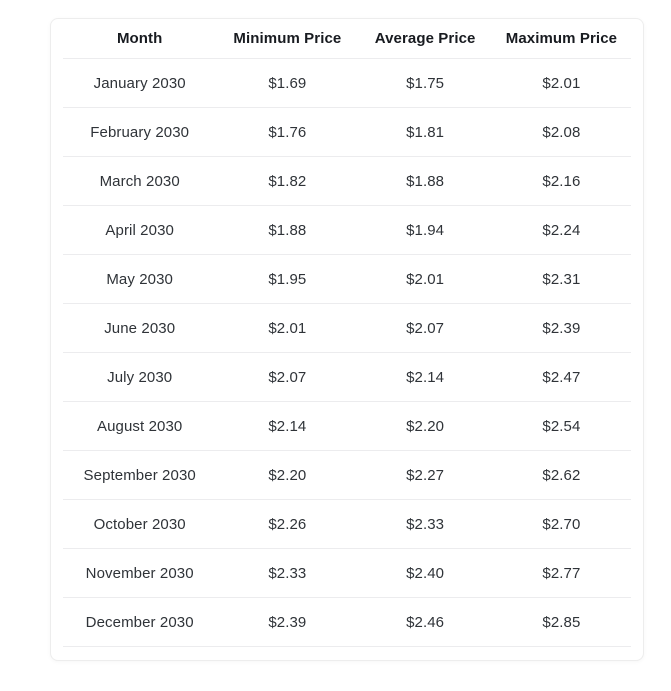 This screenshot has width=671, height=691. I want to click on cell-max: $2.85, so click(561, 622).